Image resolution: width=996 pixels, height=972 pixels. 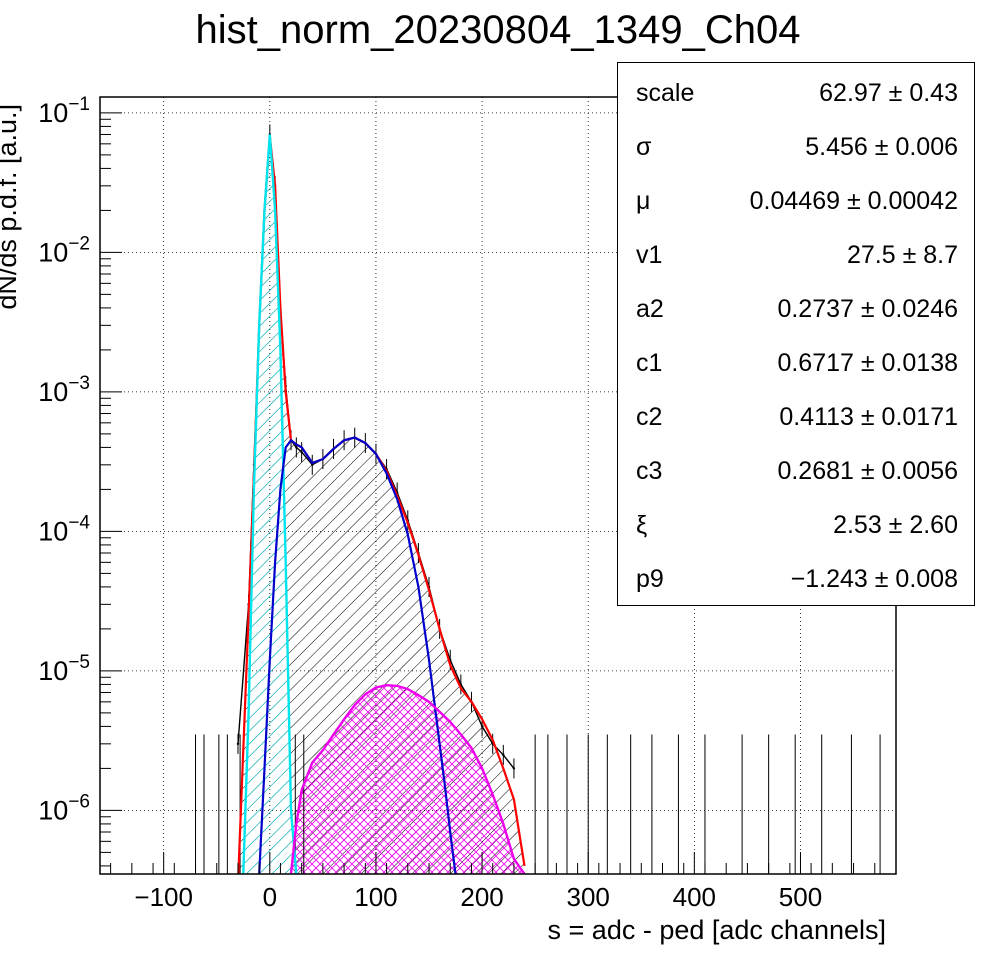 I want to click on stat-row: c2 0.4113 ± 0.0171, so click(x=796, y=416).